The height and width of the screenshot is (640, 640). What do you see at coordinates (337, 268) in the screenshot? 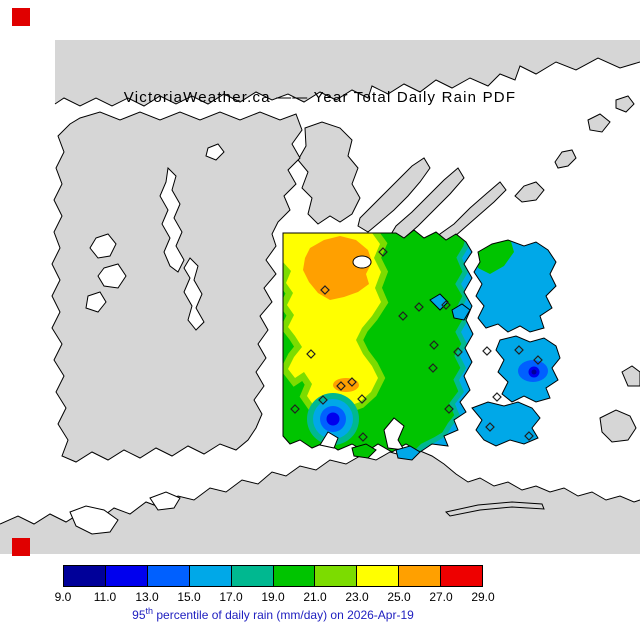
I see `high-center-blob` at bounding box center [337, 268].